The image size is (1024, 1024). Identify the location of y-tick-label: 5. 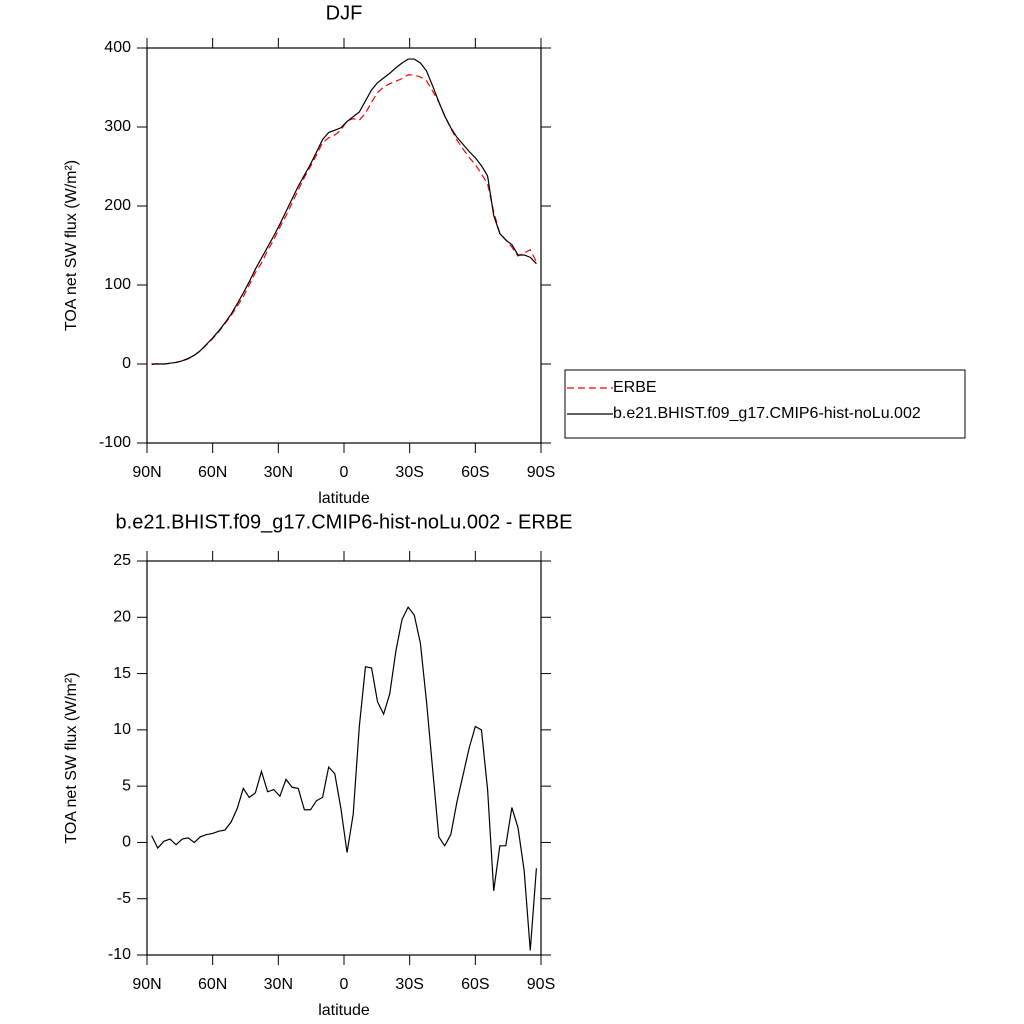
(126, 785).